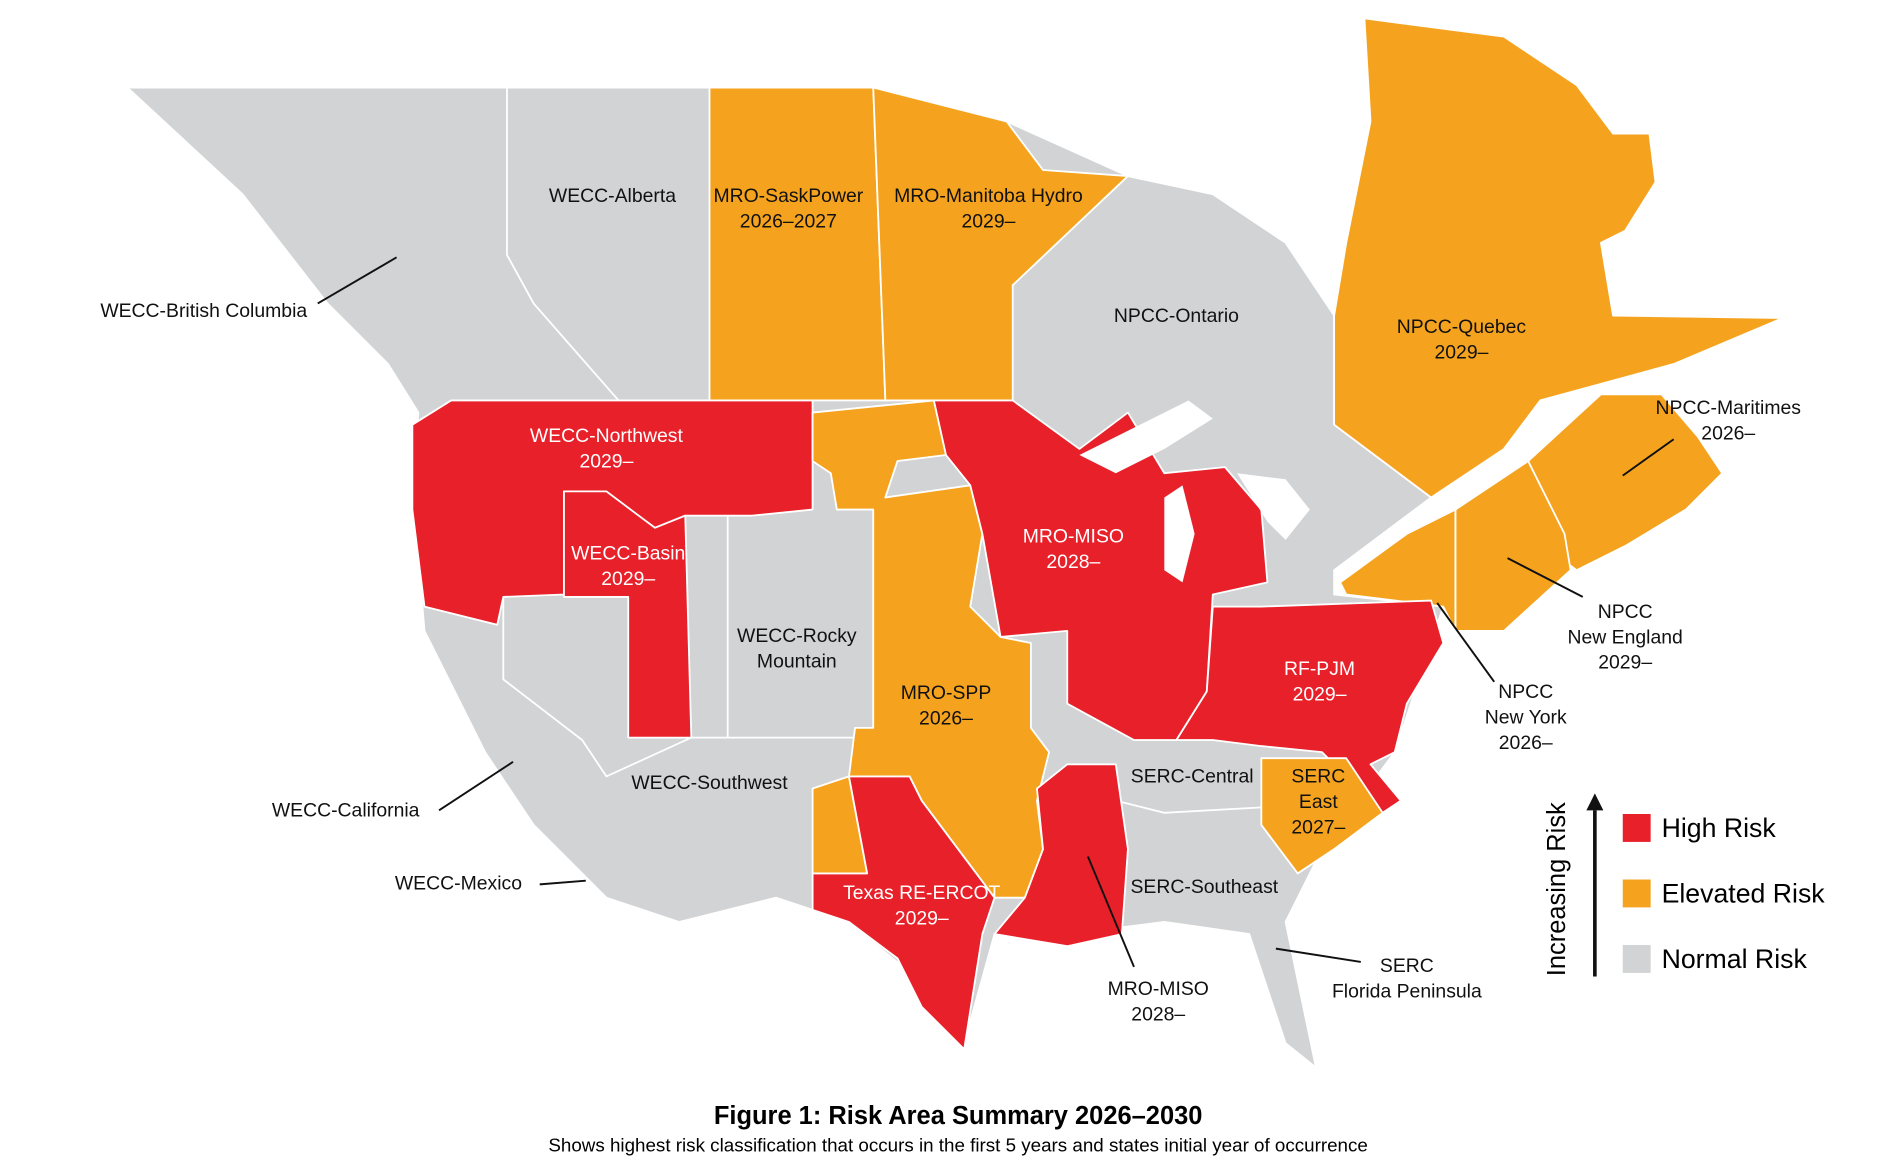  What do you see at coordinates (946, 693) in the screenshot?
I see `region-label: MRO-SPP` at bounding box center [946, 693].